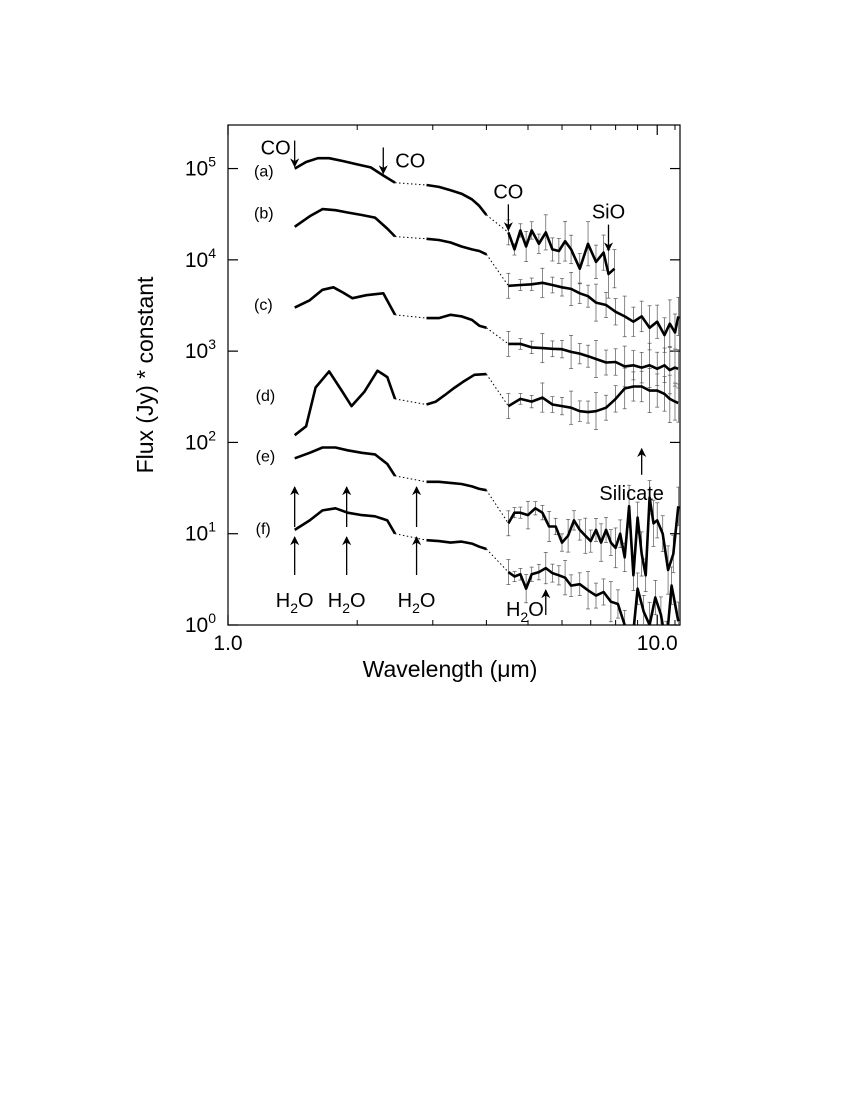  Describe the element at coordinates (266, 396) in the screenshot. I see `series-label-3: (d)` at that location.